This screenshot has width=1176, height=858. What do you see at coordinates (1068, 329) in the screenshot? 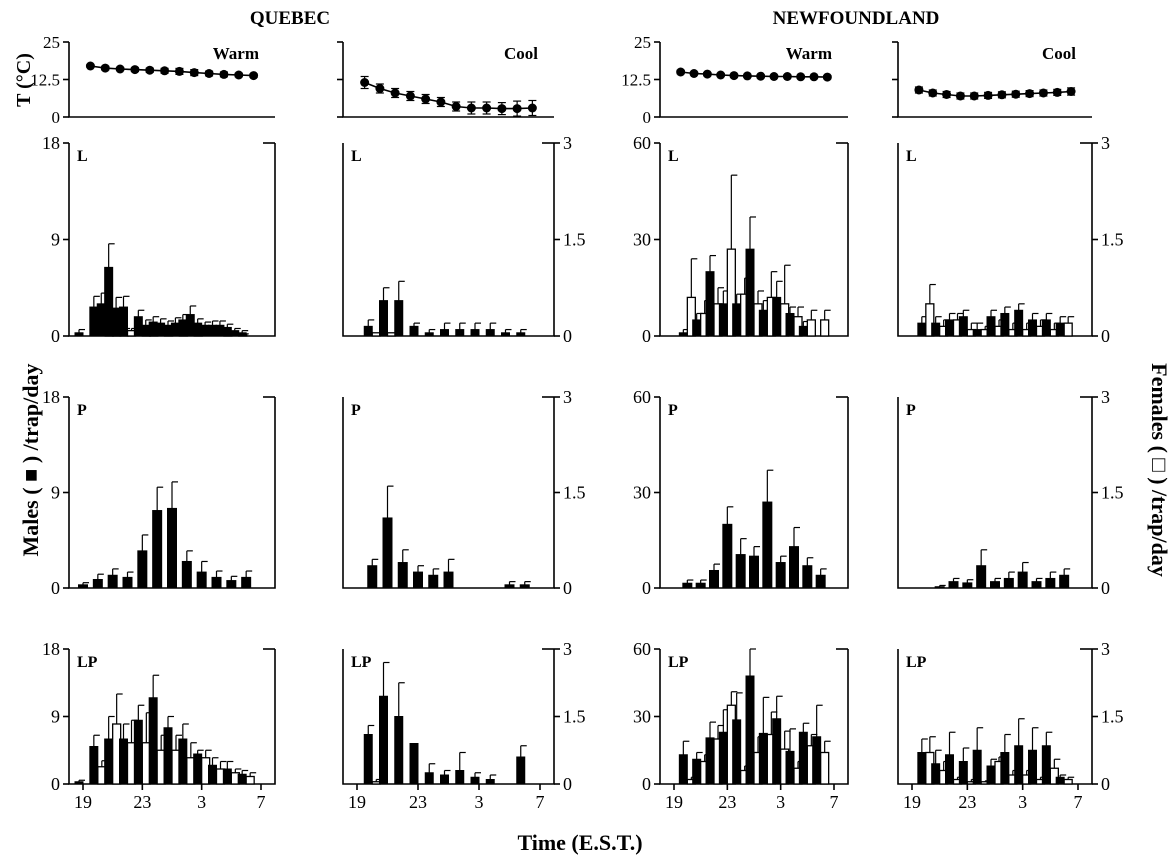
I see `female-bar` at bounding box center [1068, 329].